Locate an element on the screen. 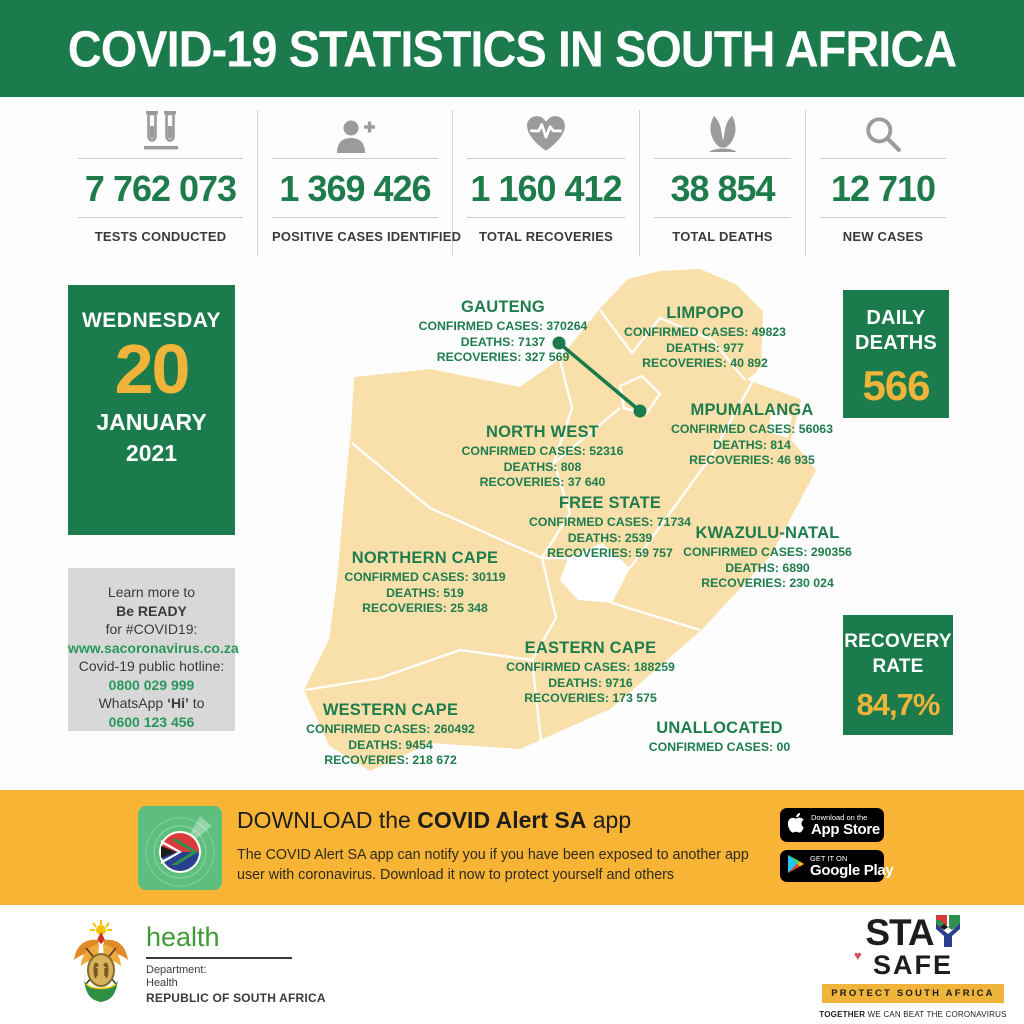 The height and width of the screenshot is (1024, 1024). recovery-rate-box: RECOVERY RATE 84,7% is located at coordinates (898, 675).